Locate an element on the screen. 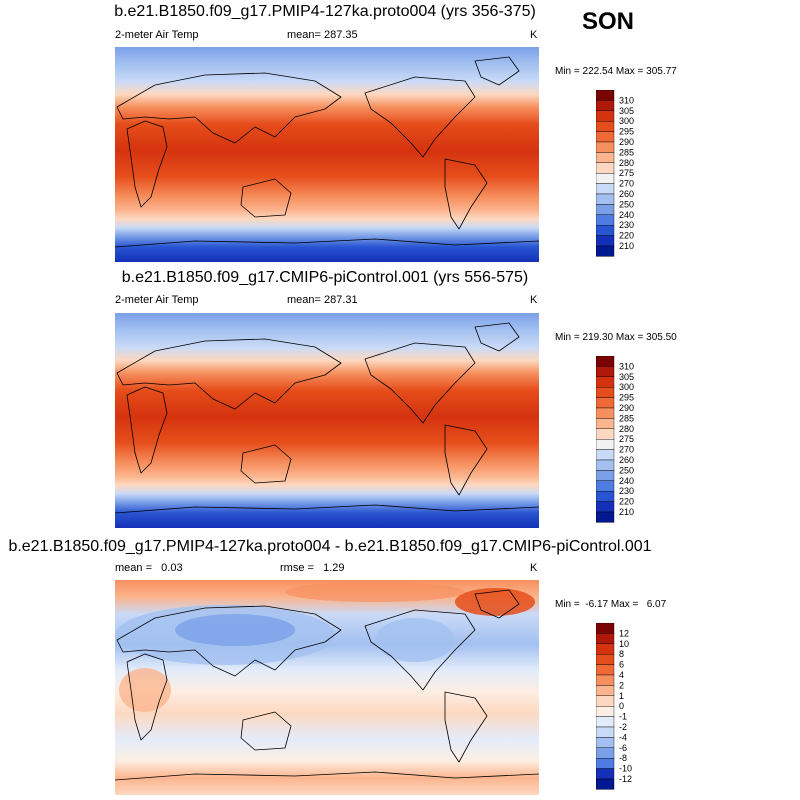 The width and height of the screenshot is (800, 800). panel-1-mean-label: mean= 287.35 is located at coordinates (322, 35).